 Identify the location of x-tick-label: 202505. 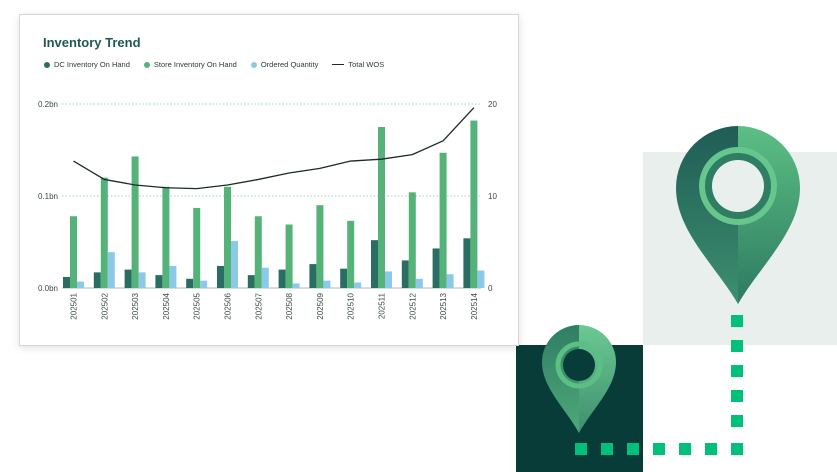
(197, 305).